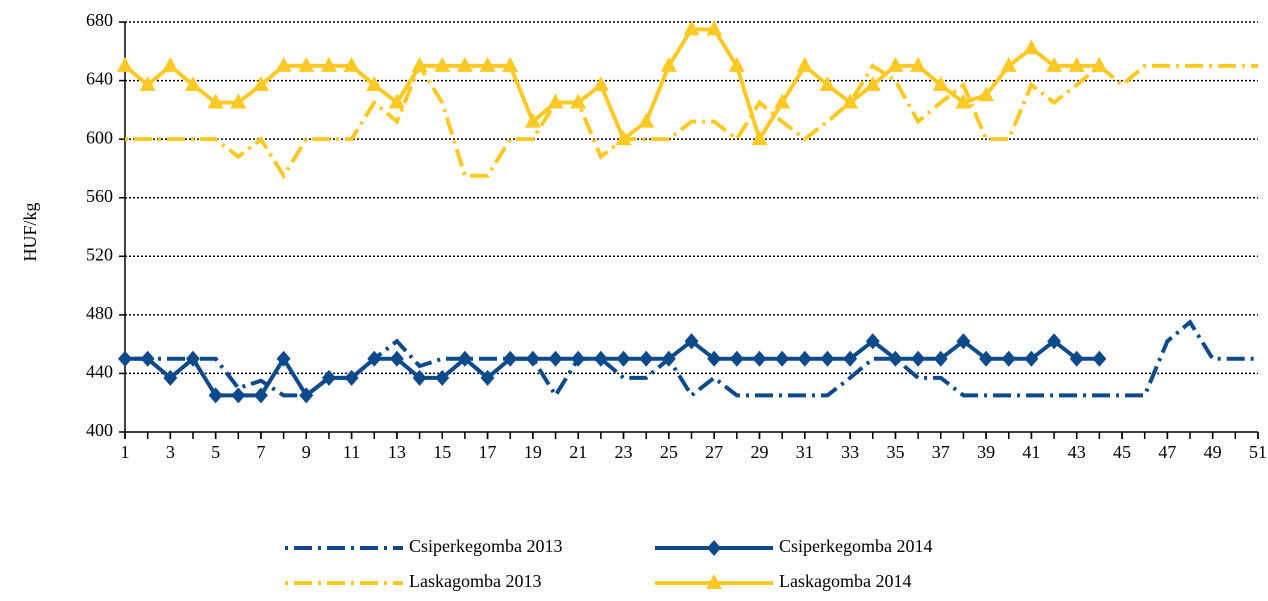 This screenshot has height=601, width=1268. Describe the element at coordinates (714, 452) in the screenshot. I see `x-tick-label: 27` at that location.